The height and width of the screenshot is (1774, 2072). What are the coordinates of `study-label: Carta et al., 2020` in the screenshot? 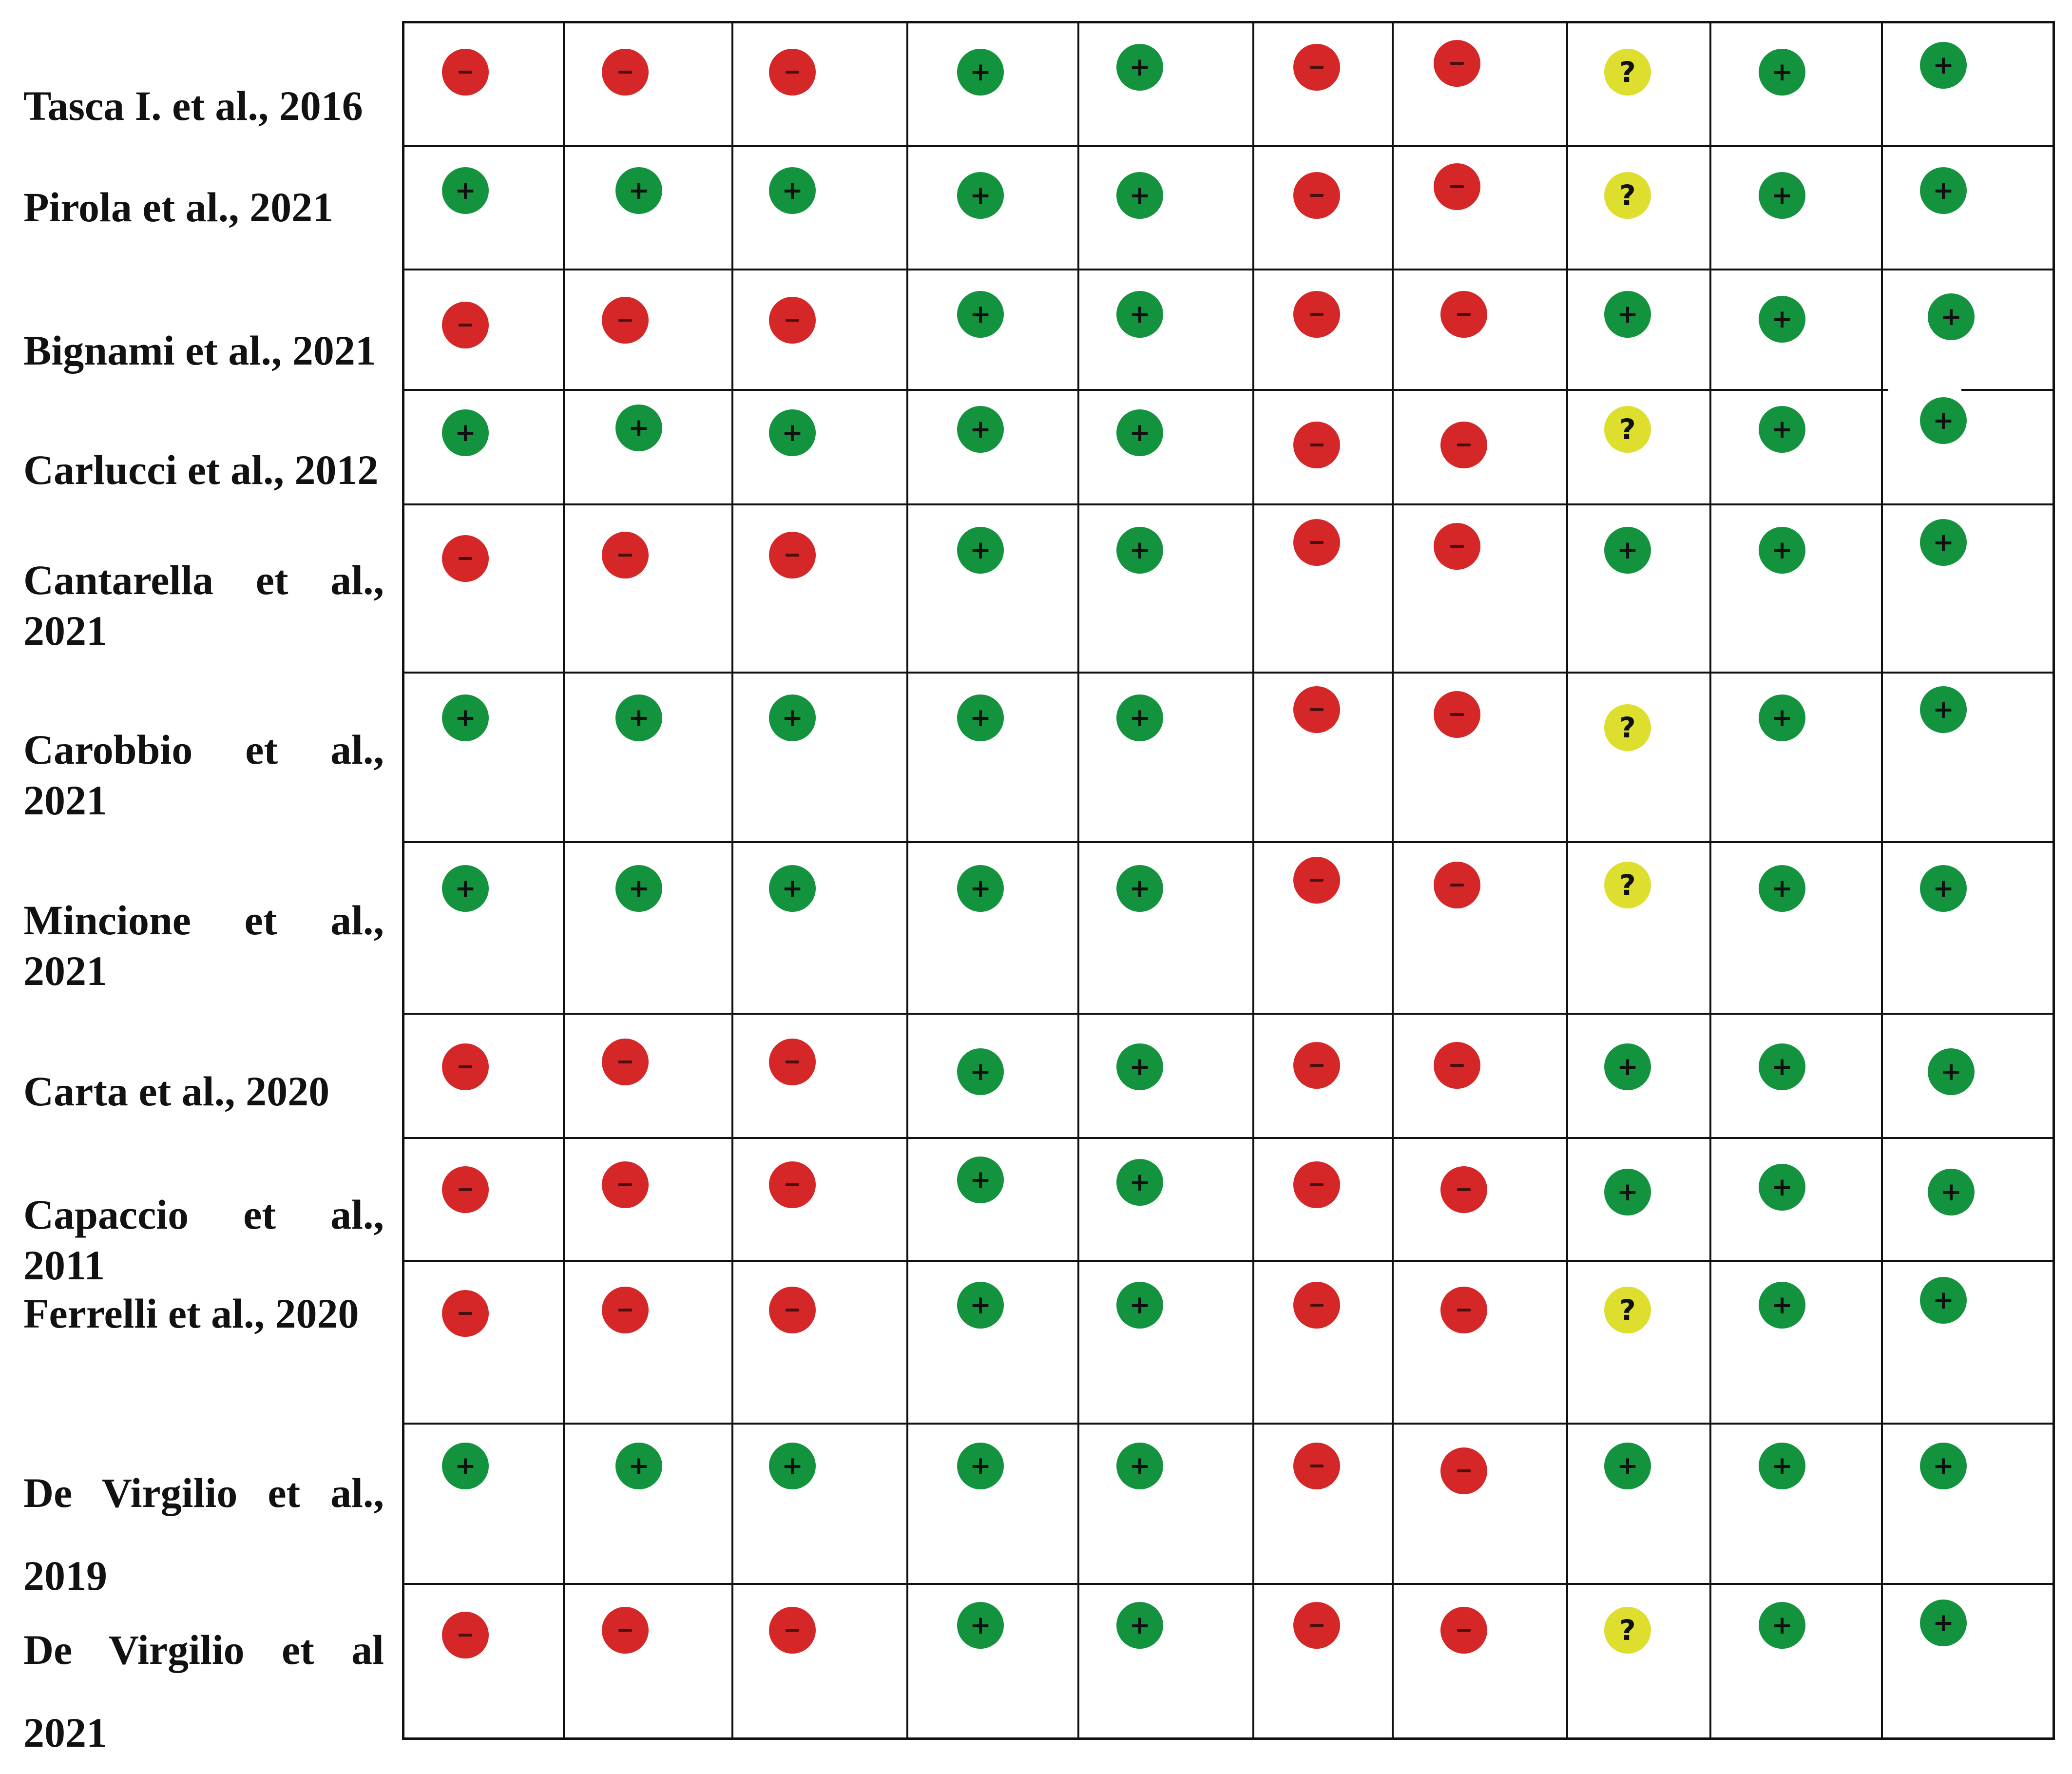 It's located at (176, 1091).